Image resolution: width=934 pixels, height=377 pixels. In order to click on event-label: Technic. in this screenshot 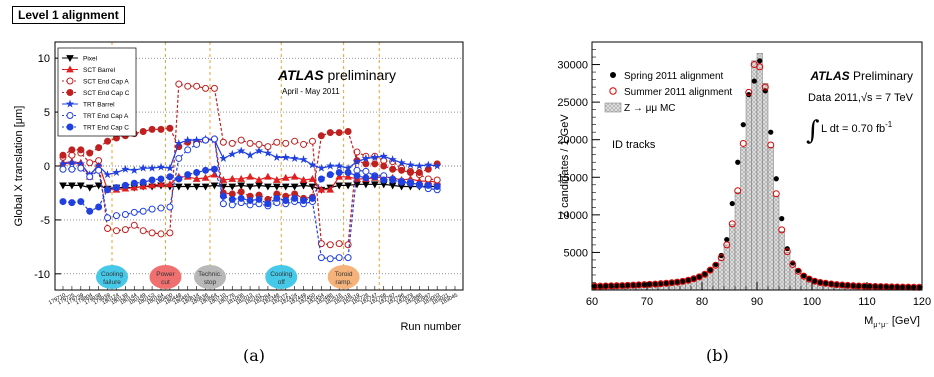, I will do `click(210, 274)`.